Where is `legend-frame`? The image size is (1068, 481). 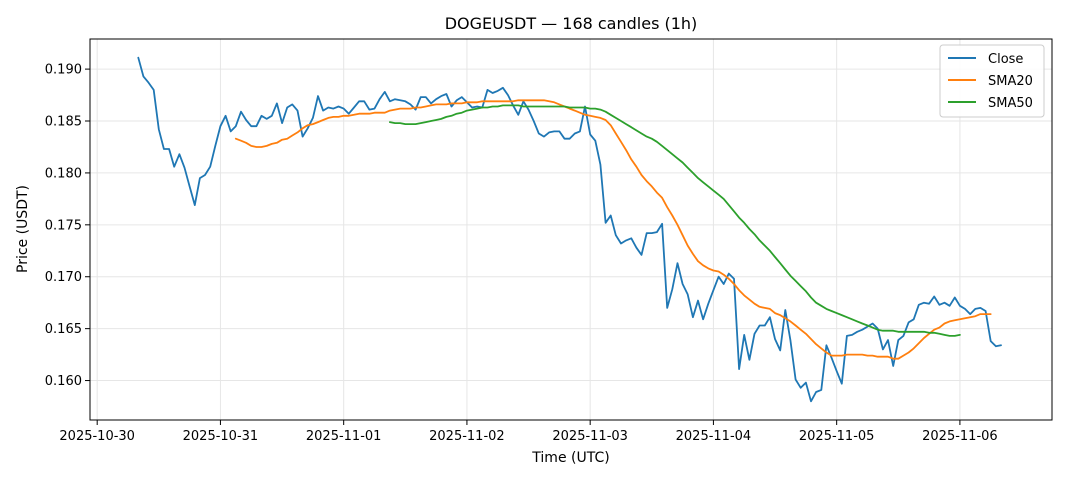 legend-frame is located at coordinates (992, 81).